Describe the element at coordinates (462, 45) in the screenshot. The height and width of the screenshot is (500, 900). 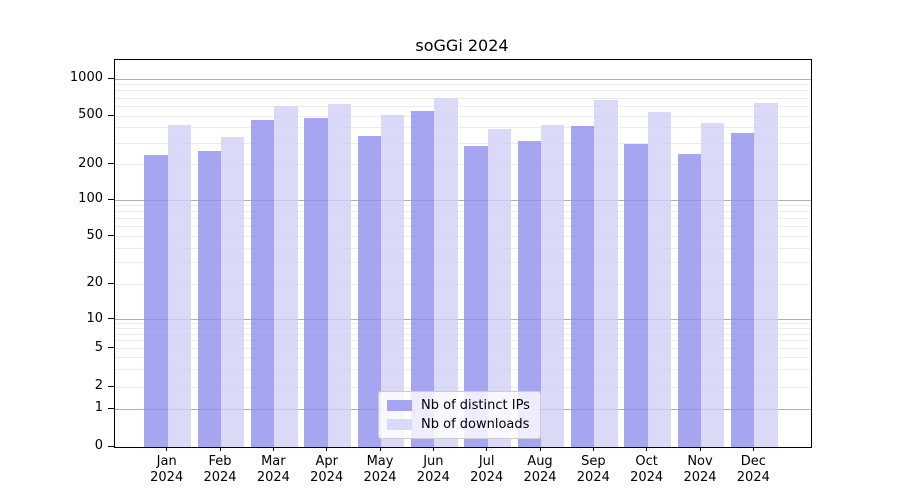
I see `chart-title: soGGi 2024` at that location.